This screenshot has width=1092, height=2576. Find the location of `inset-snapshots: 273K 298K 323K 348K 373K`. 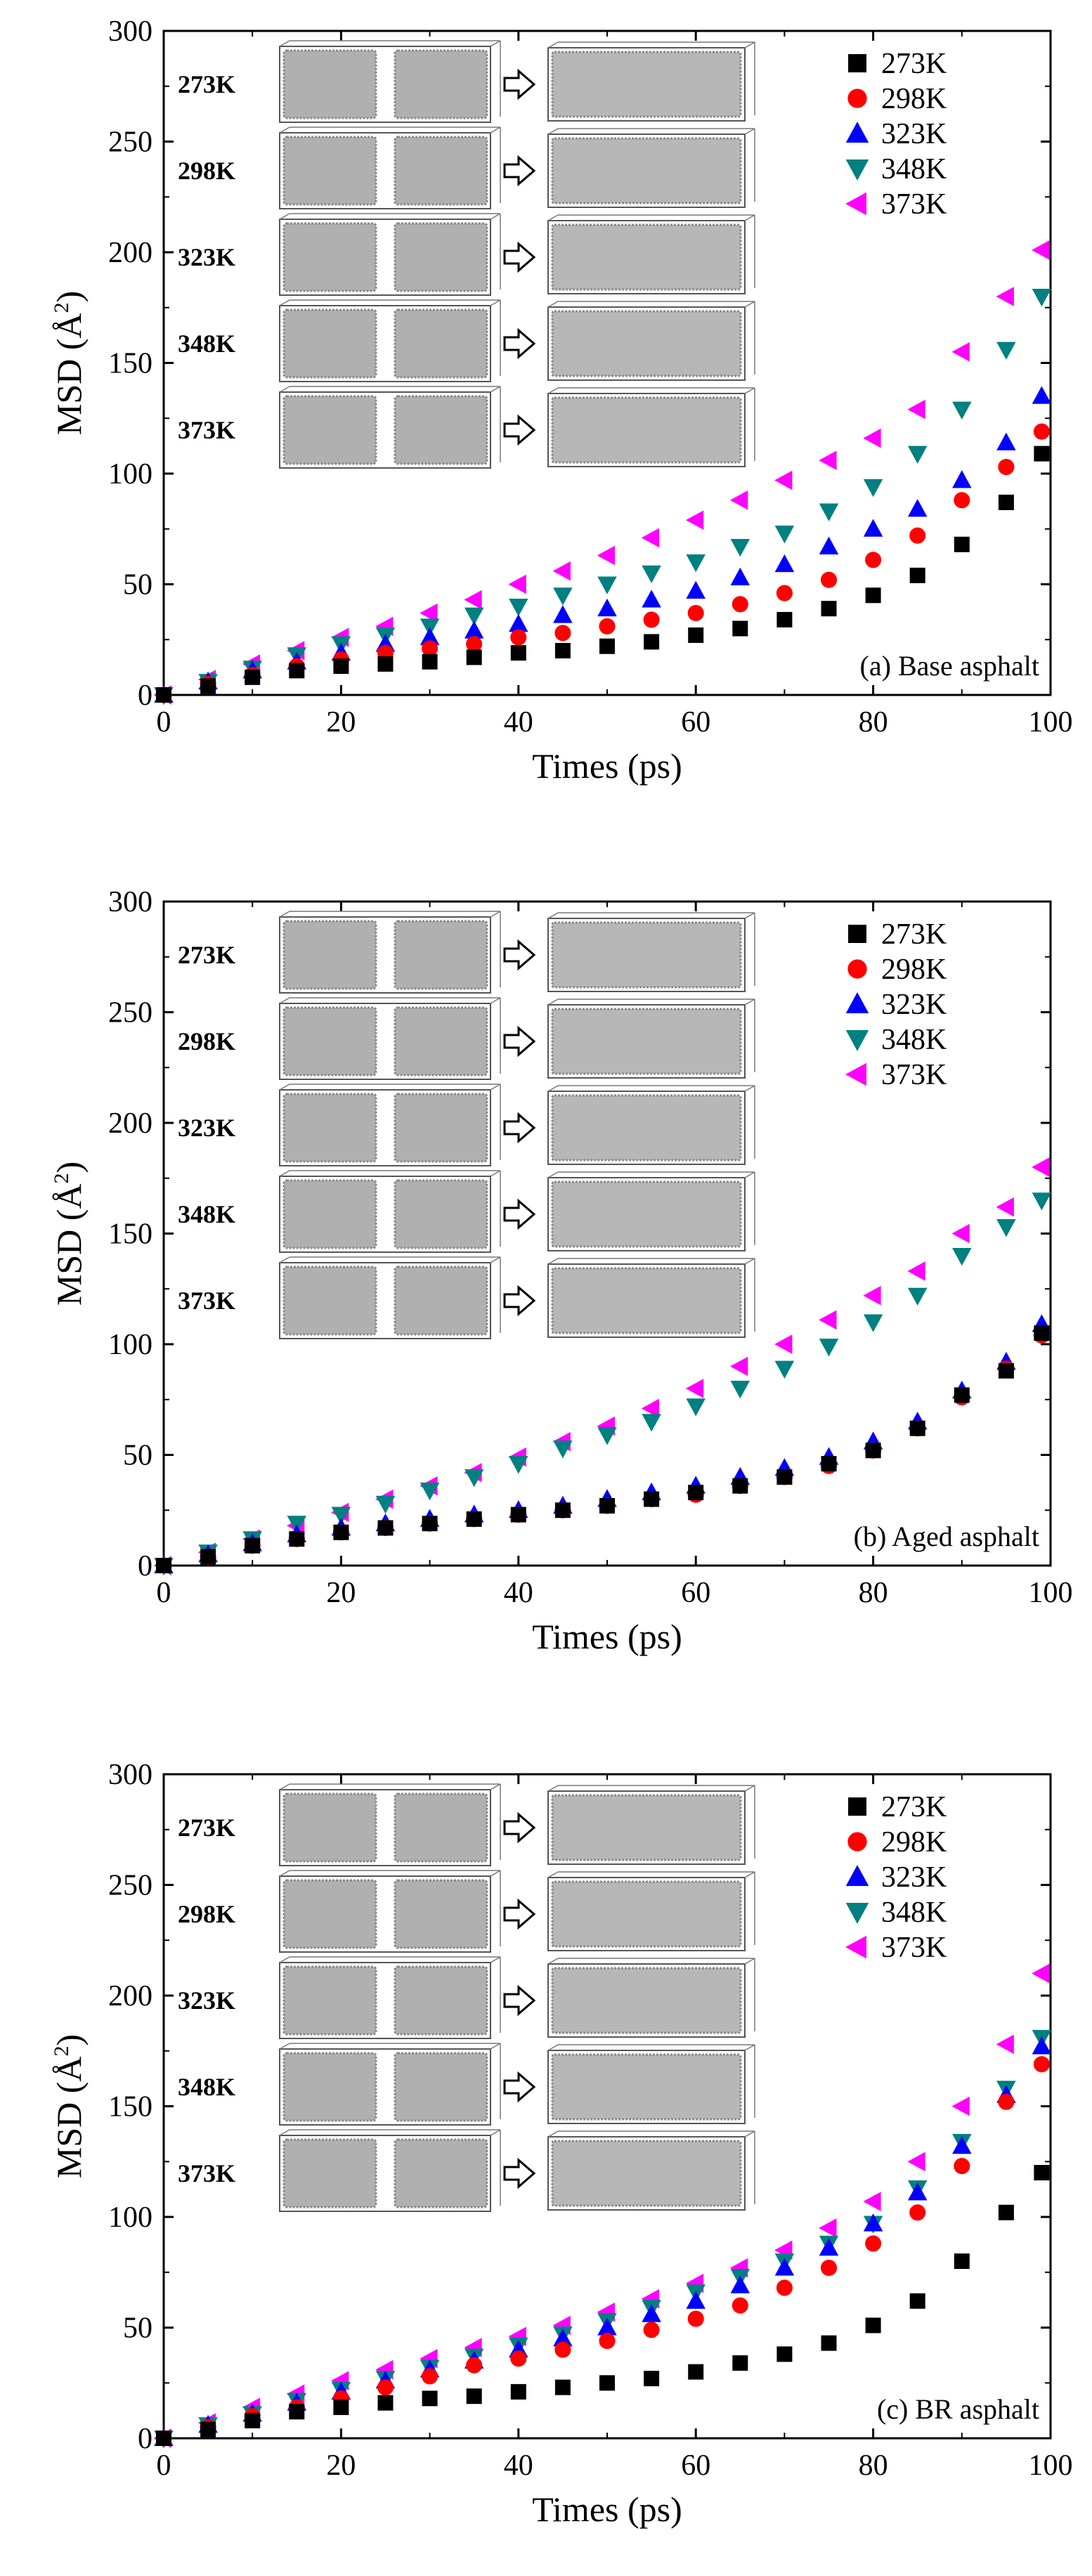

inset-snapshots: 273K 298K 323K 348K 373K is located at coordinates (467, 1125).